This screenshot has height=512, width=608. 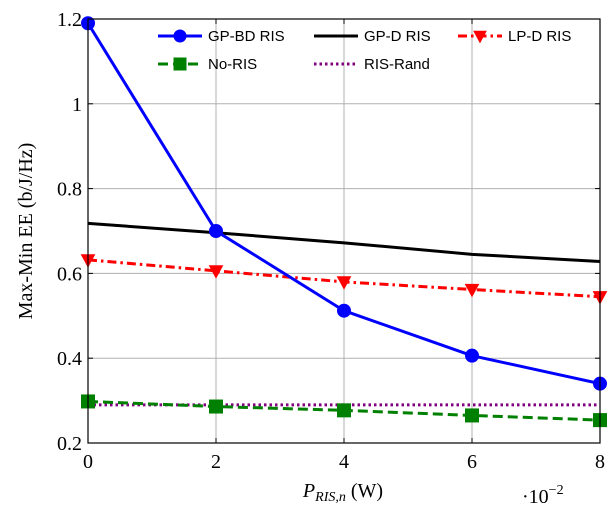 What do you see at coordinates (88, 462) in the screenshot?
I see `x-tick-label: 0` at bounding box center [88, 462].